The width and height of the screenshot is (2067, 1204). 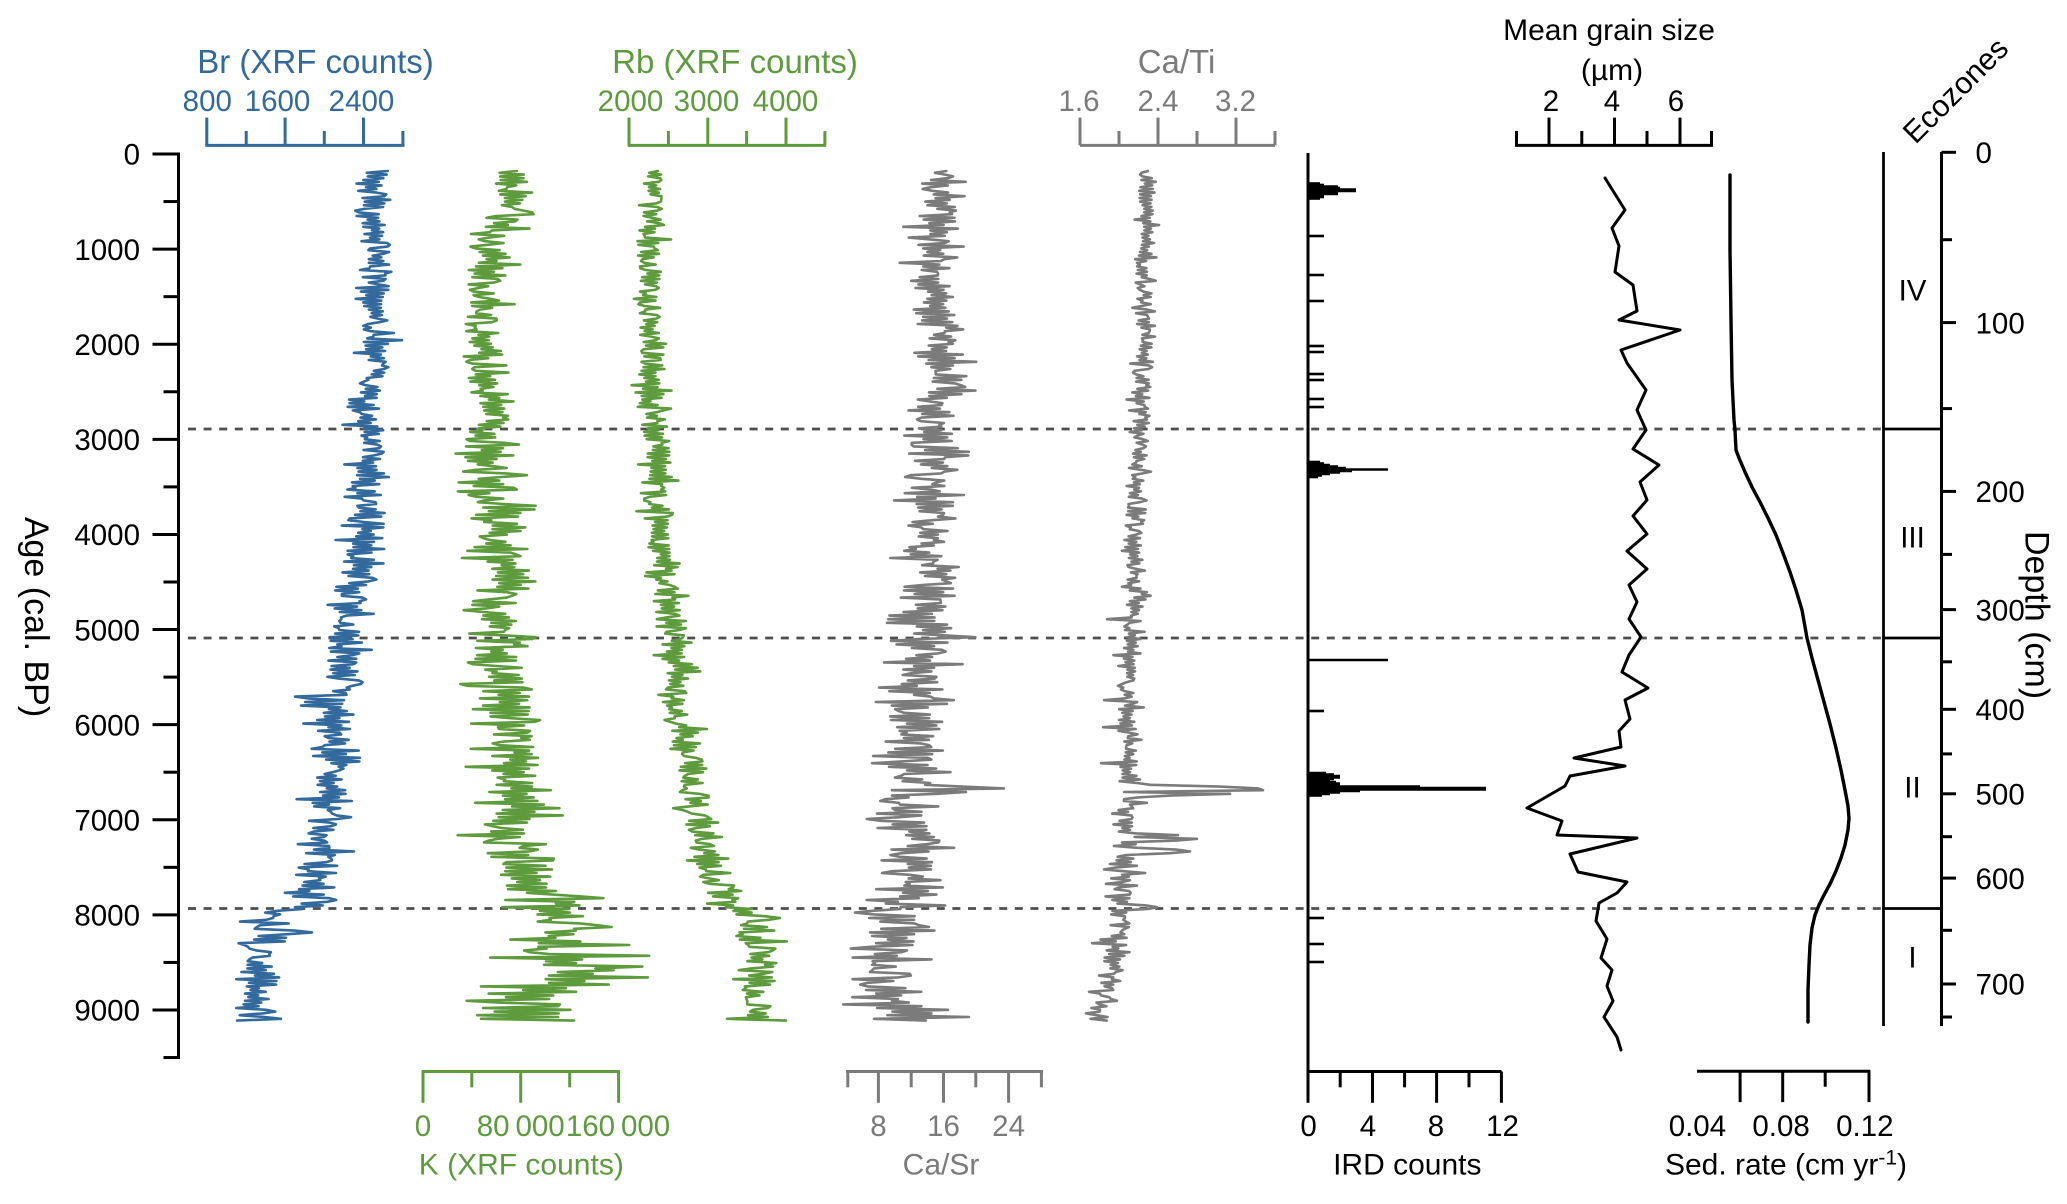 I want to click on svg-text: II, so click(x=1912, y=788).